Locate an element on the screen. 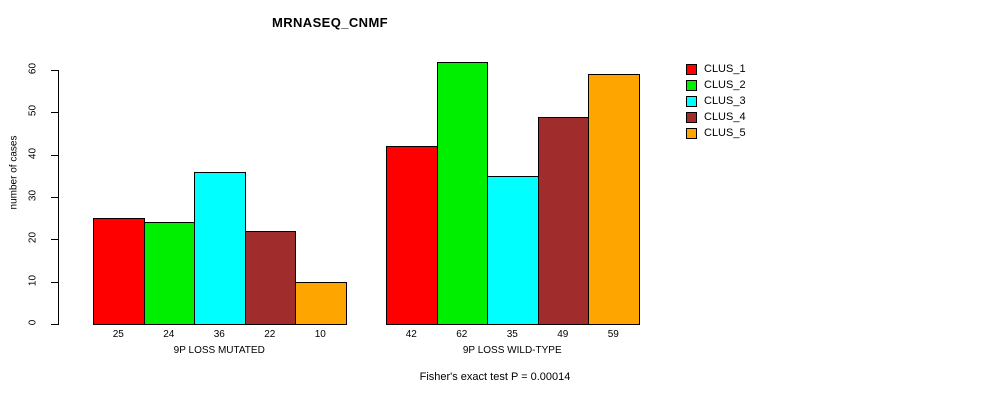 This screenshot has width=990, height=400. bar-value-label: 59 is located at coordinates (613, 334).